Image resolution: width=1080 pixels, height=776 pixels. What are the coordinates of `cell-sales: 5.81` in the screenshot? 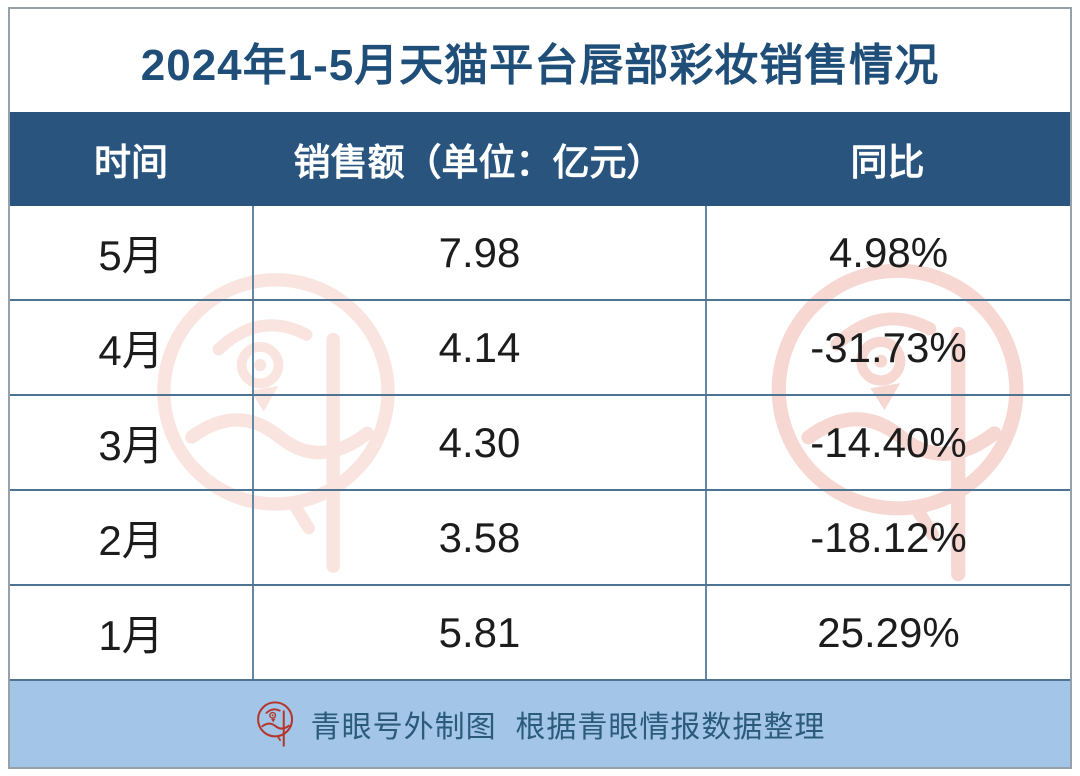 It's located at (478, 632).